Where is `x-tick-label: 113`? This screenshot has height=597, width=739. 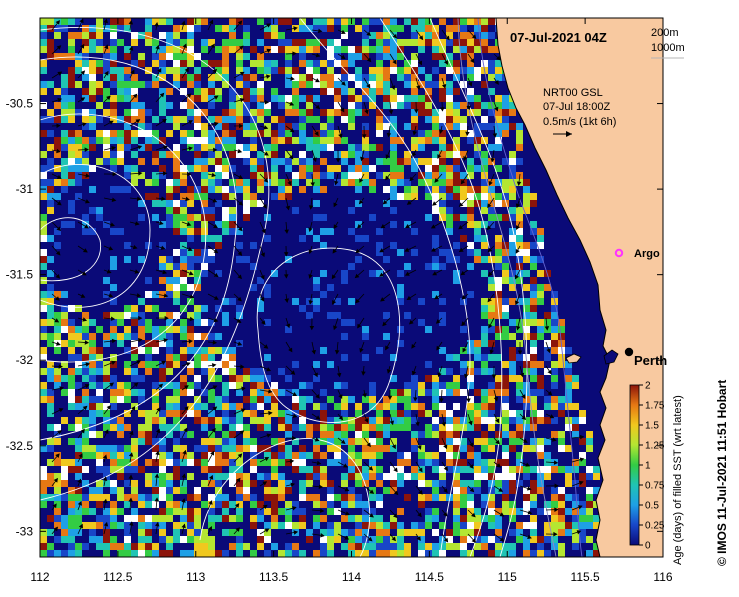 x-tick-label: 113 is located at coordinates (195, 577).